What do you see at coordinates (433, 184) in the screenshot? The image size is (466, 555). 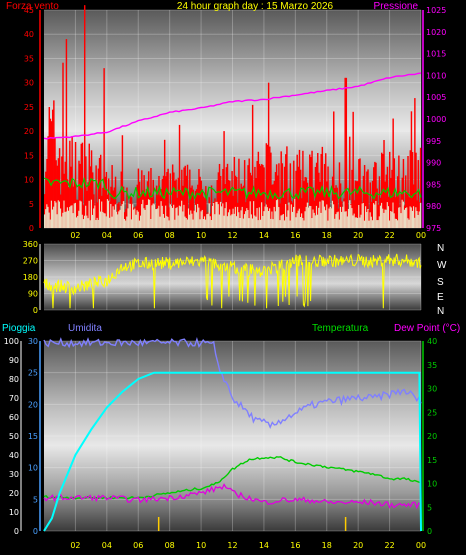 I see `pressure-y-tick-985: 985` at bounding box center [433, 184].